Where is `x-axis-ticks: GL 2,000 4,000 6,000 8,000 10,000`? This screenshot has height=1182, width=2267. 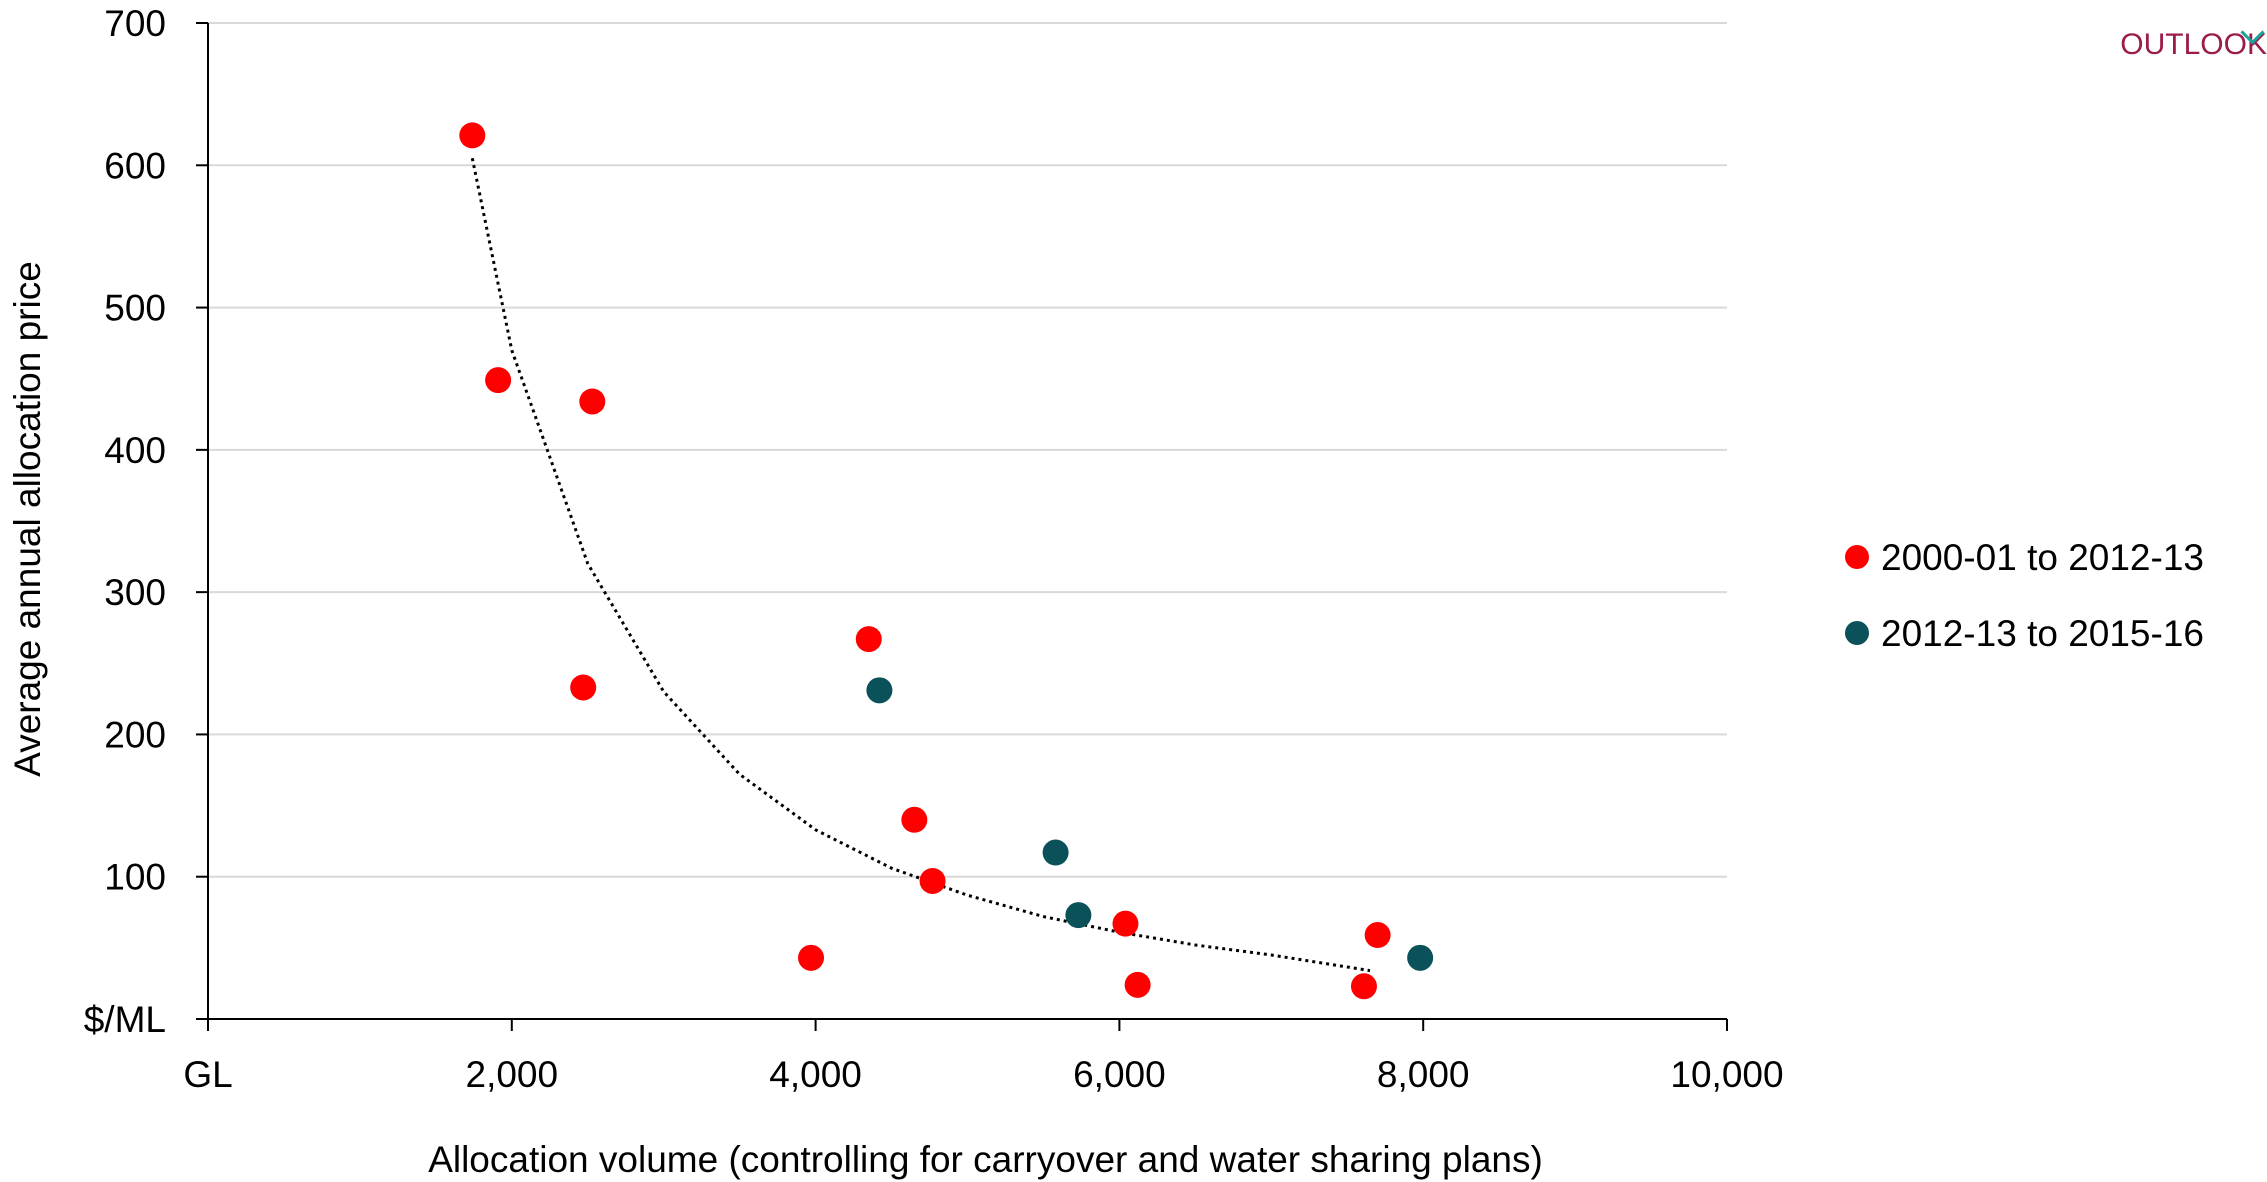
x-axis-ticks: GL 2,000 4,000 6,000 8,000 10,000 is located at coordinates (983, 1057).